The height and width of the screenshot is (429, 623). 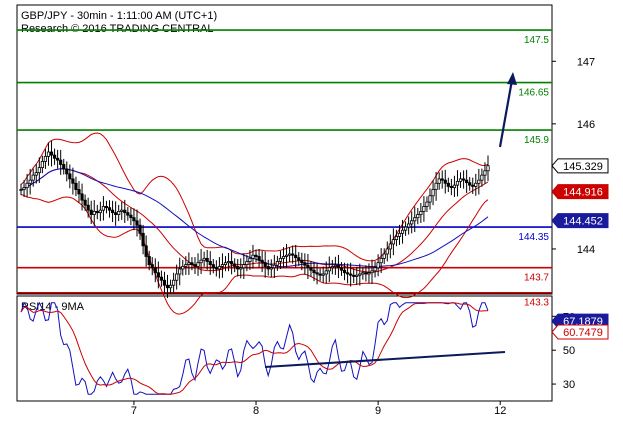 What do you see at coordinates (586, 250) in the screenshot?
I see `price-tick-label: 144` at bounding box center [586, 250].